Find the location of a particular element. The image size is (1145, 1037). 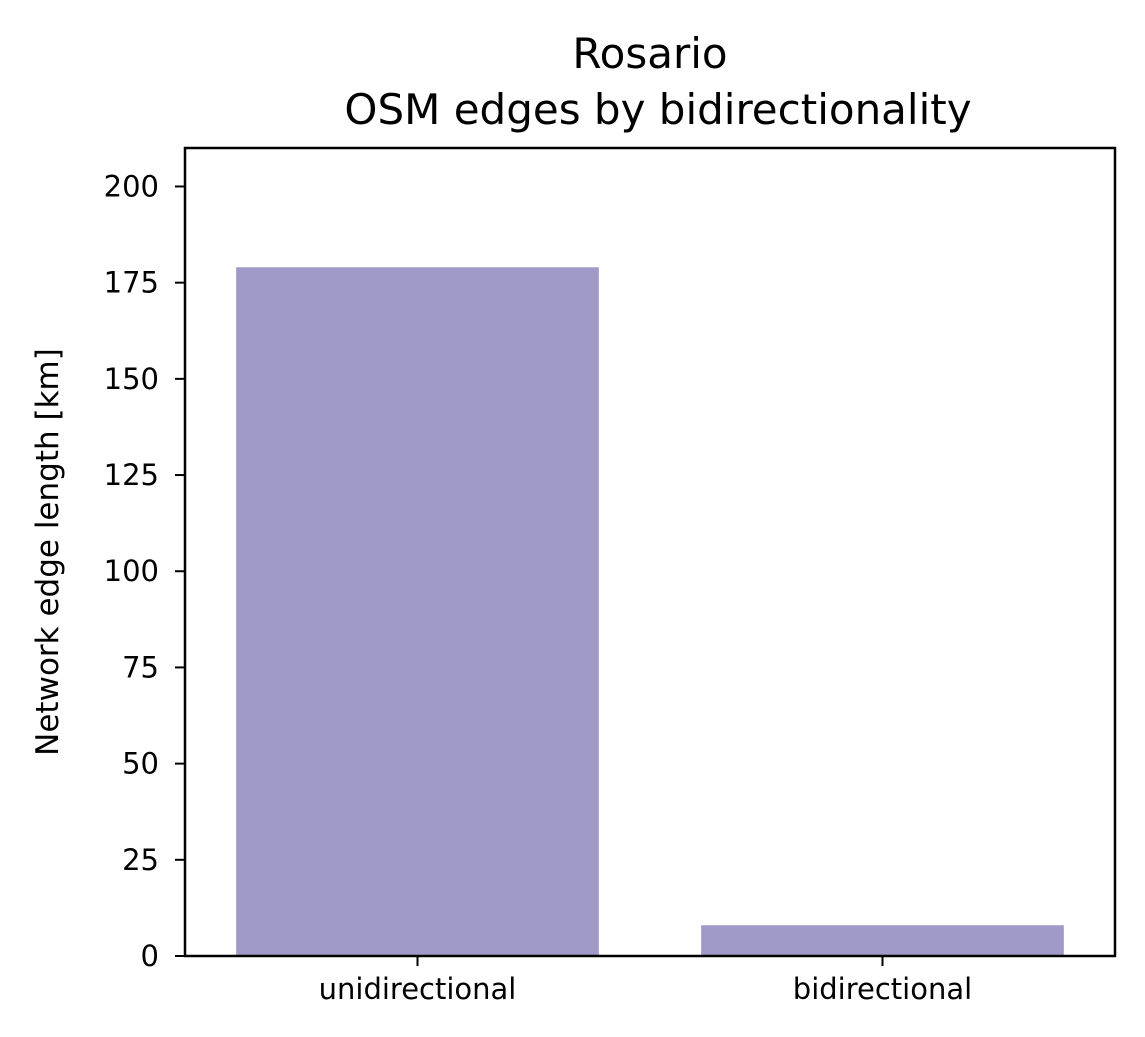

chart-subtitle: OSM edges by bidirectionality is located at coordinates (657, 109).